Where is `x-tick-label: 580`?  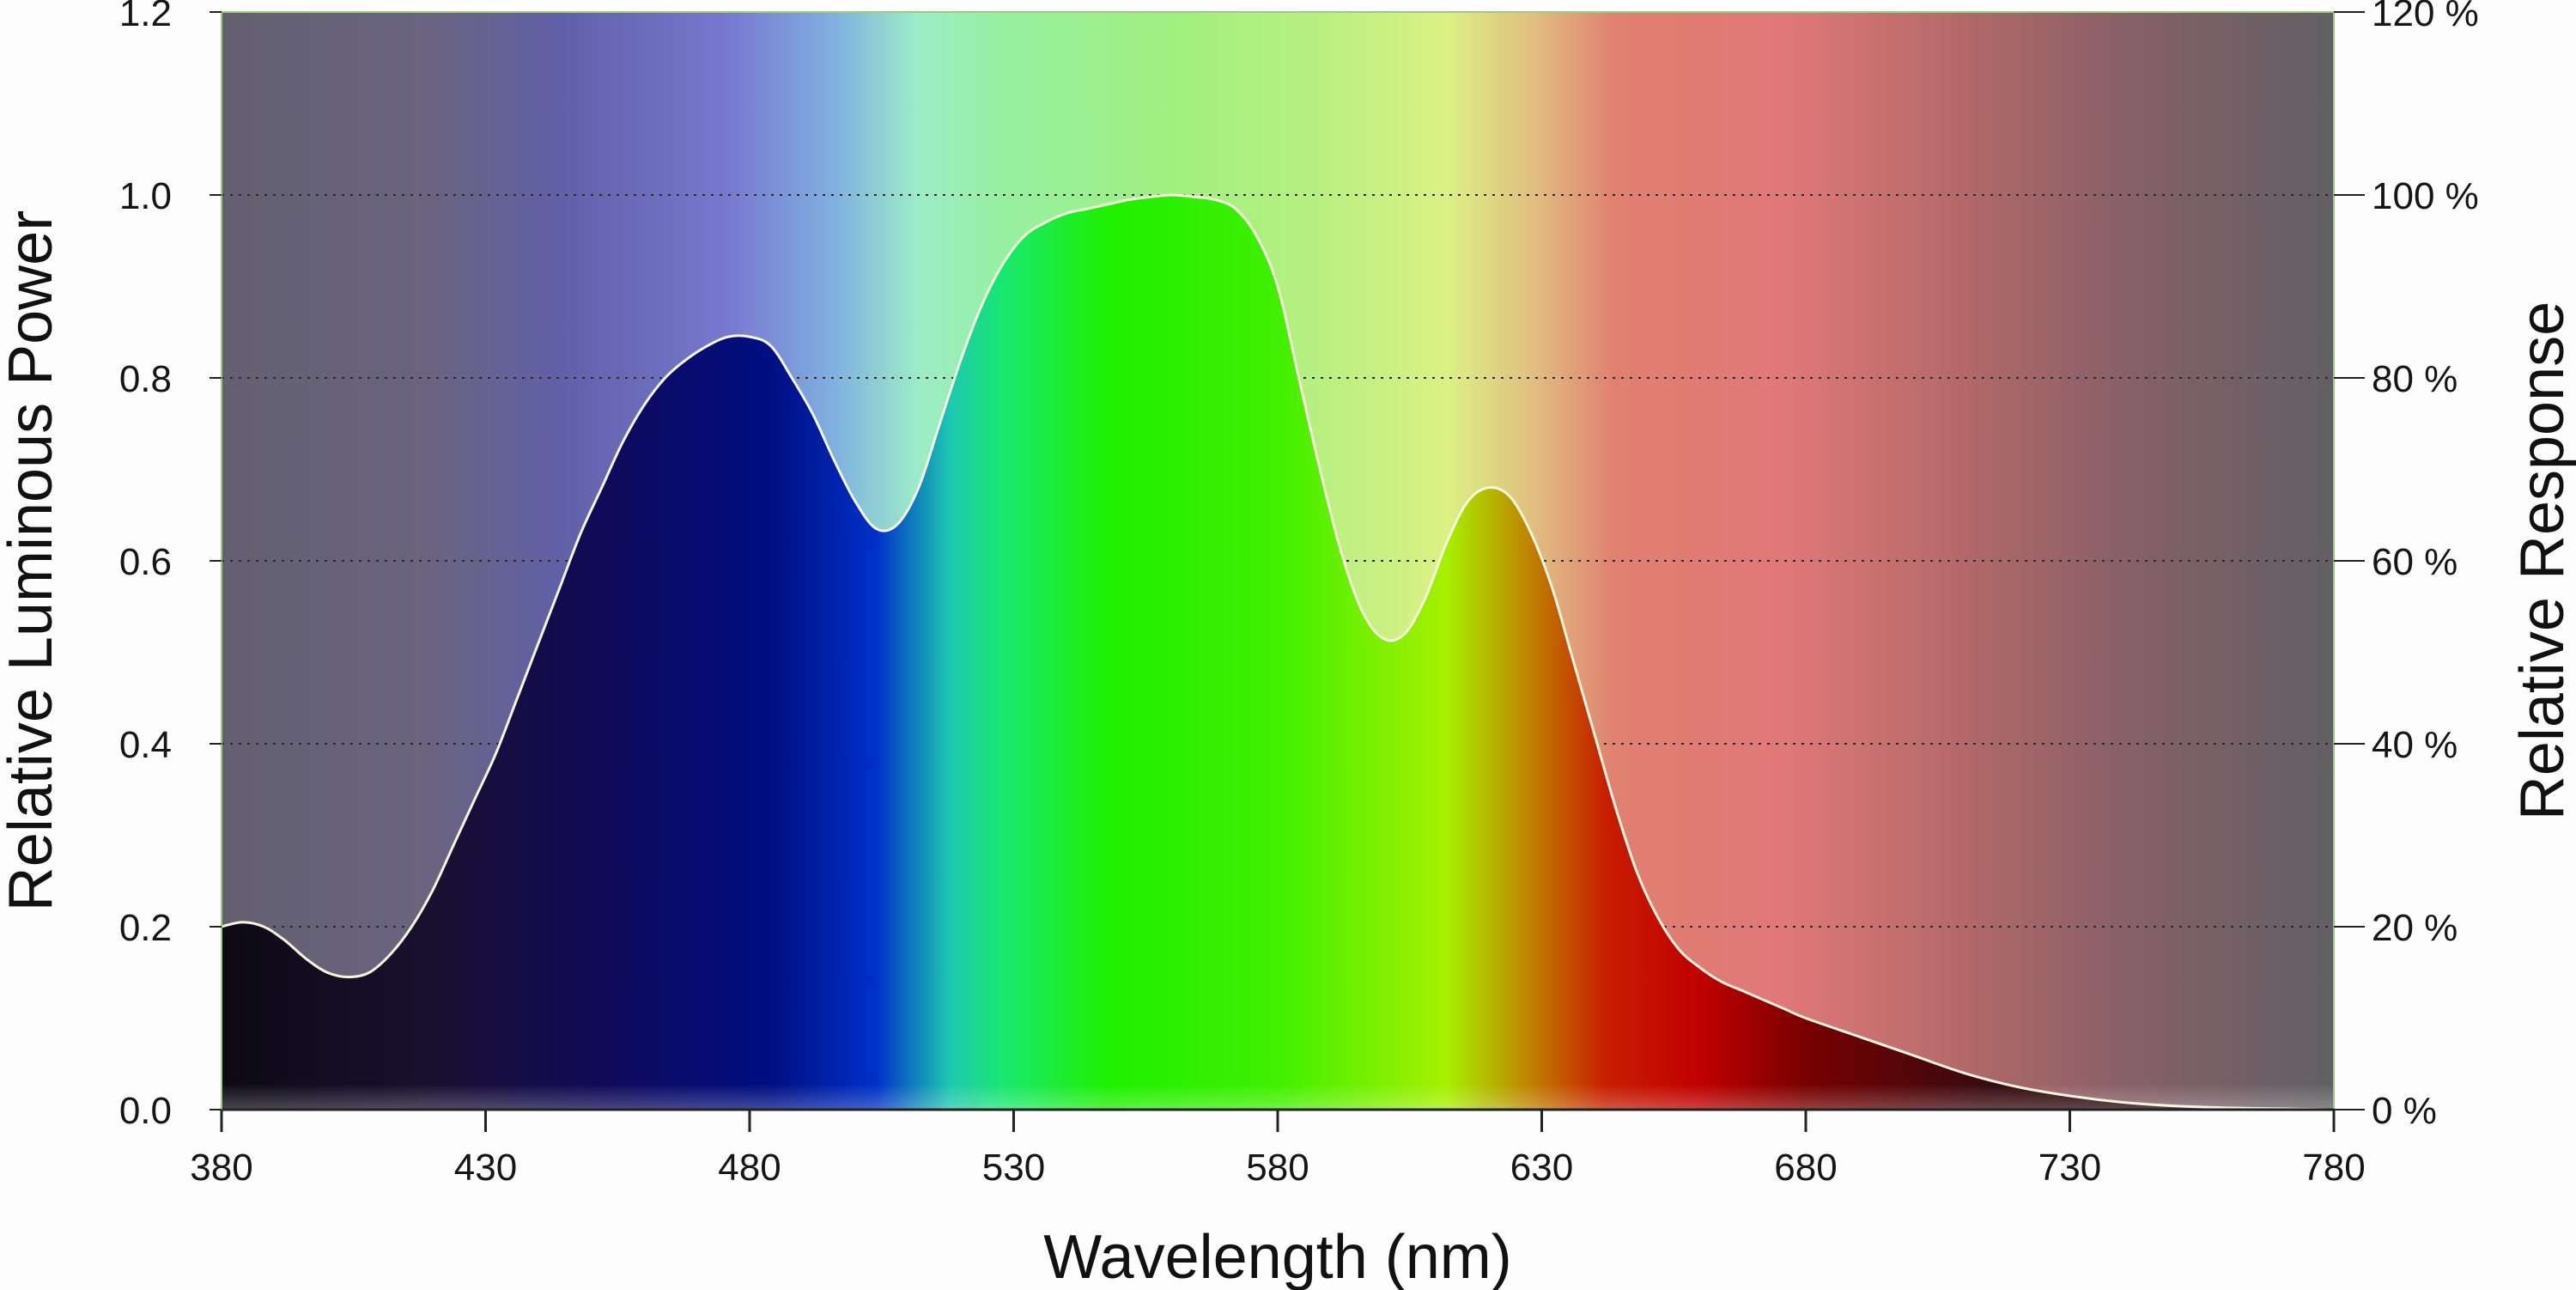 x-tick-label: 580 is located at coordinates (1277, 1168).